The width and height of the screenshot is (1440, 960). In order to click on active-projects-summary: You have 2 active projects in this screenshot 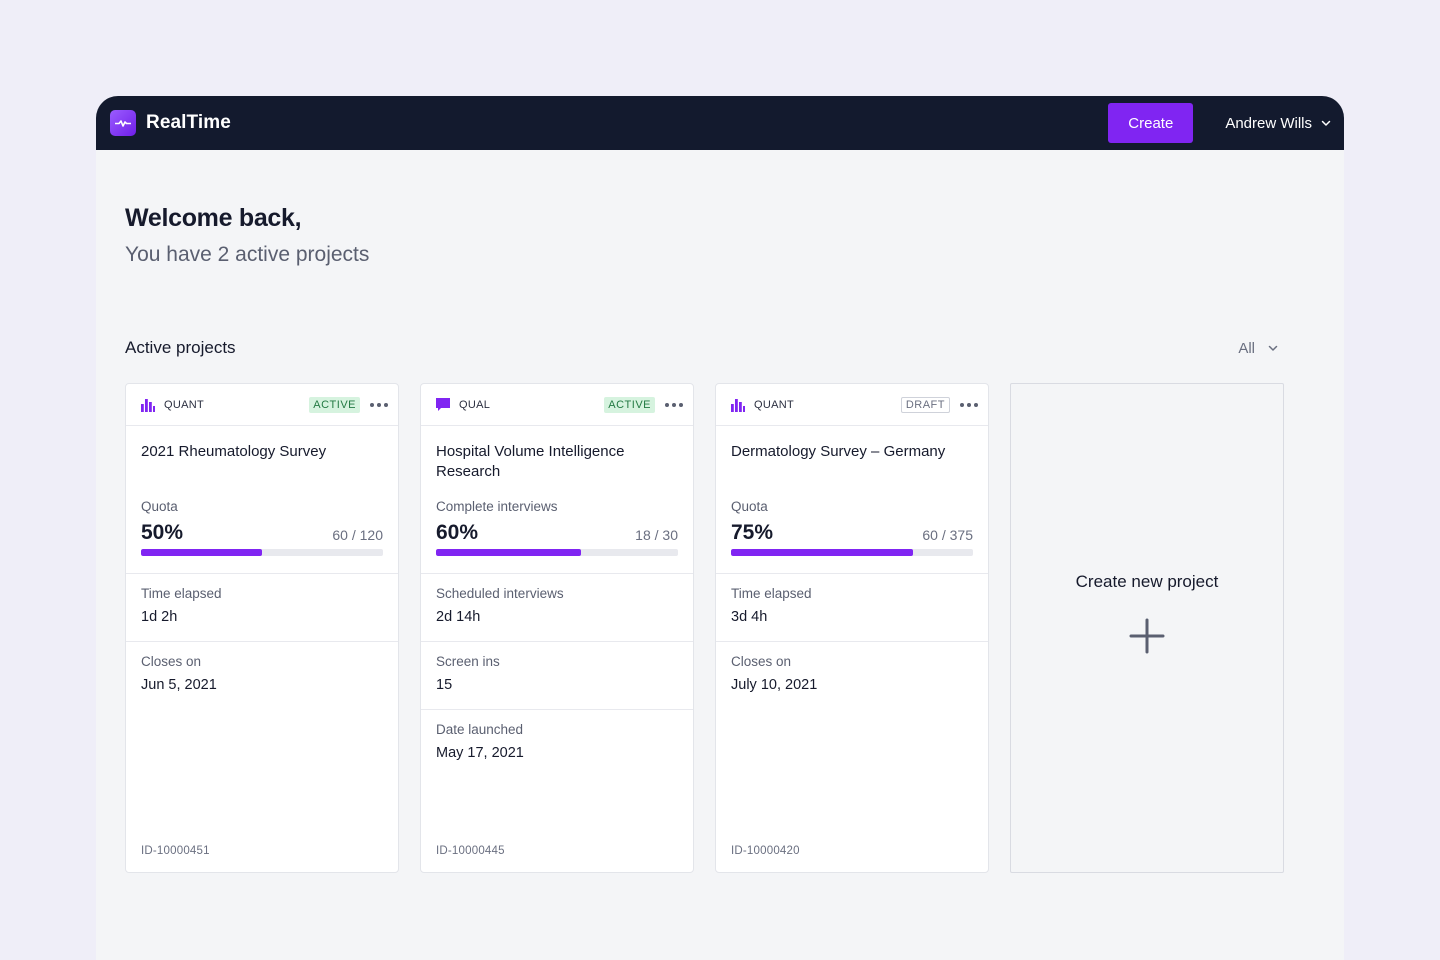, I will do `click(247, 254)`.